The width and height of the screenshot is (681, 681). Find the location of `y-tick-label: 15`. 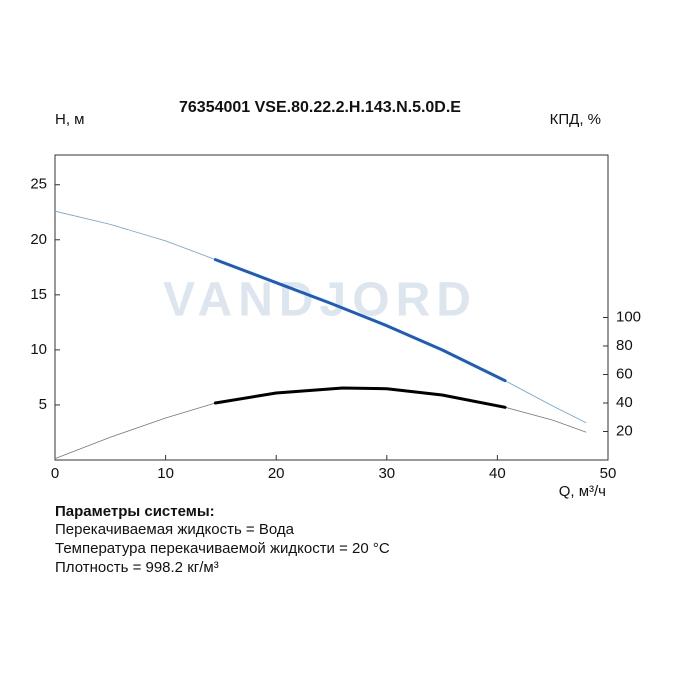

y-tick-label: 15 is located at coordinates (38, 294).